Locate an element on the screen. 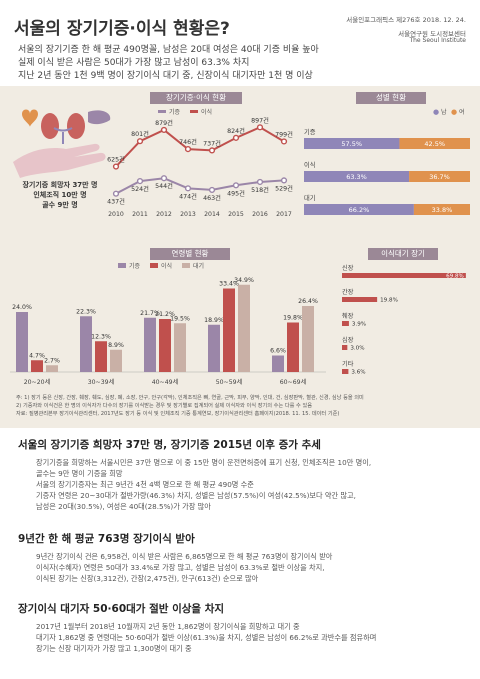 The height and width of the screenshot is (679, 480). legend-label-female: 여 is located at coordinates (462, 112).